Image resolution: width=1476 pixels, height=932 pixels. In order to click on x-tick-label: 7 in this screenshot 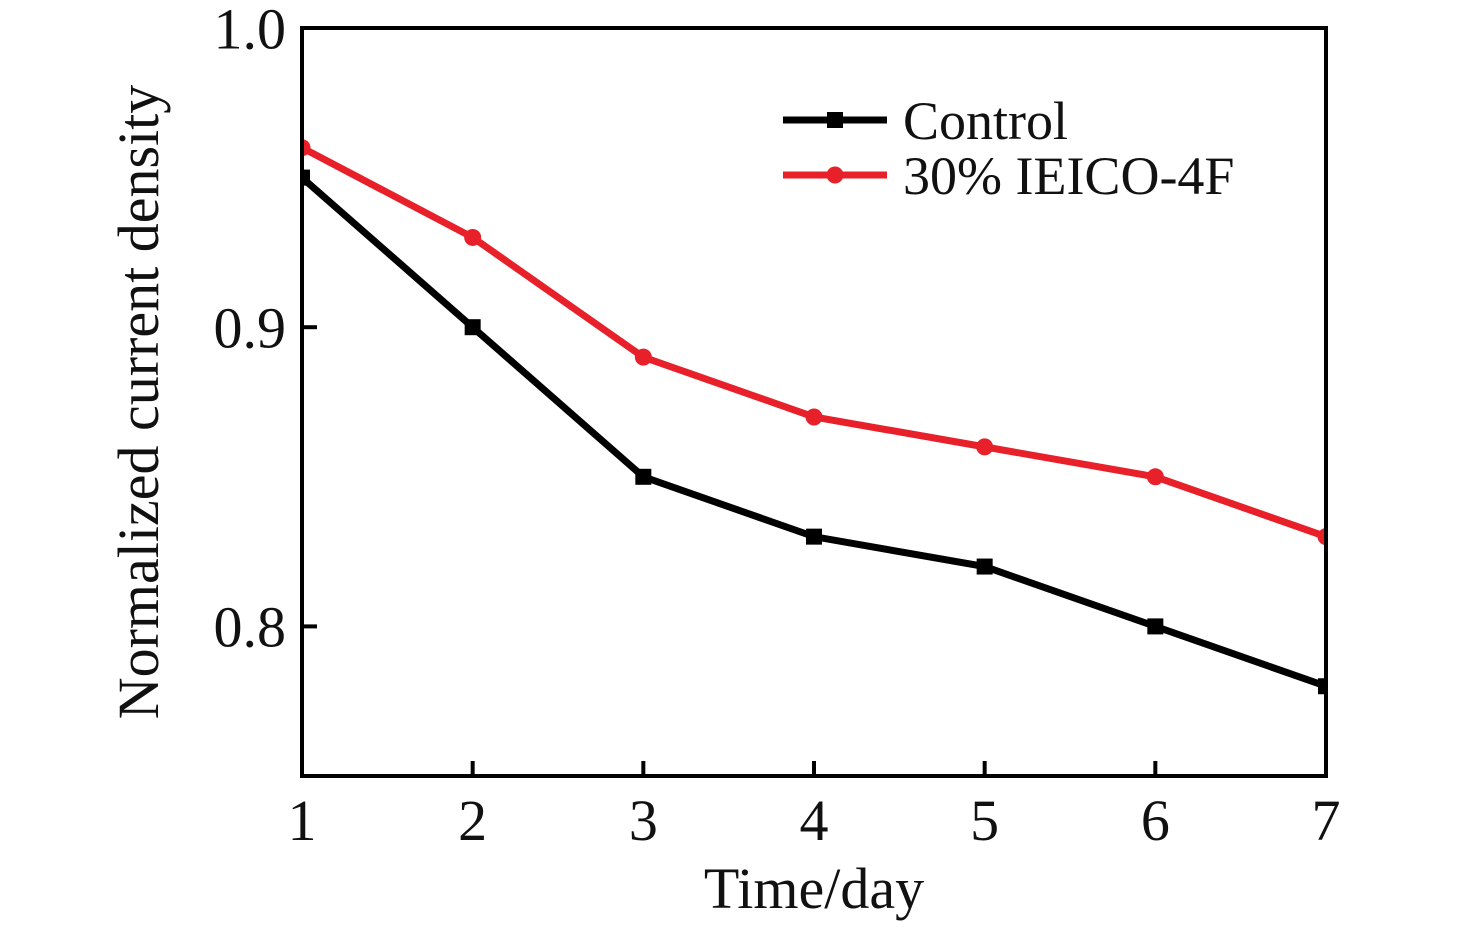, I will do `click(1326, 820)`.